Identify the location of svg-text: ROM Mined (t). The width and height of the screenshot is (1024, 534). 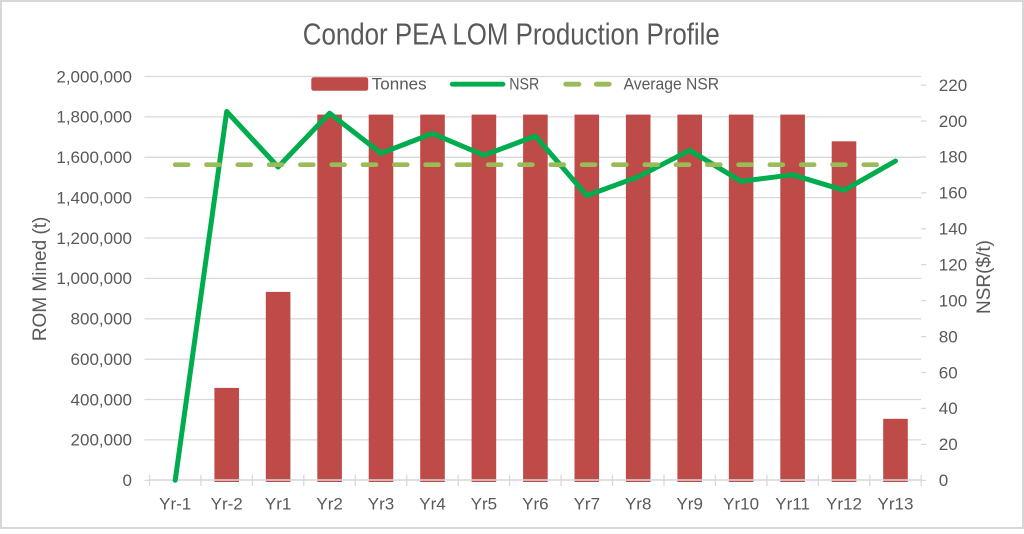
(40, 279).